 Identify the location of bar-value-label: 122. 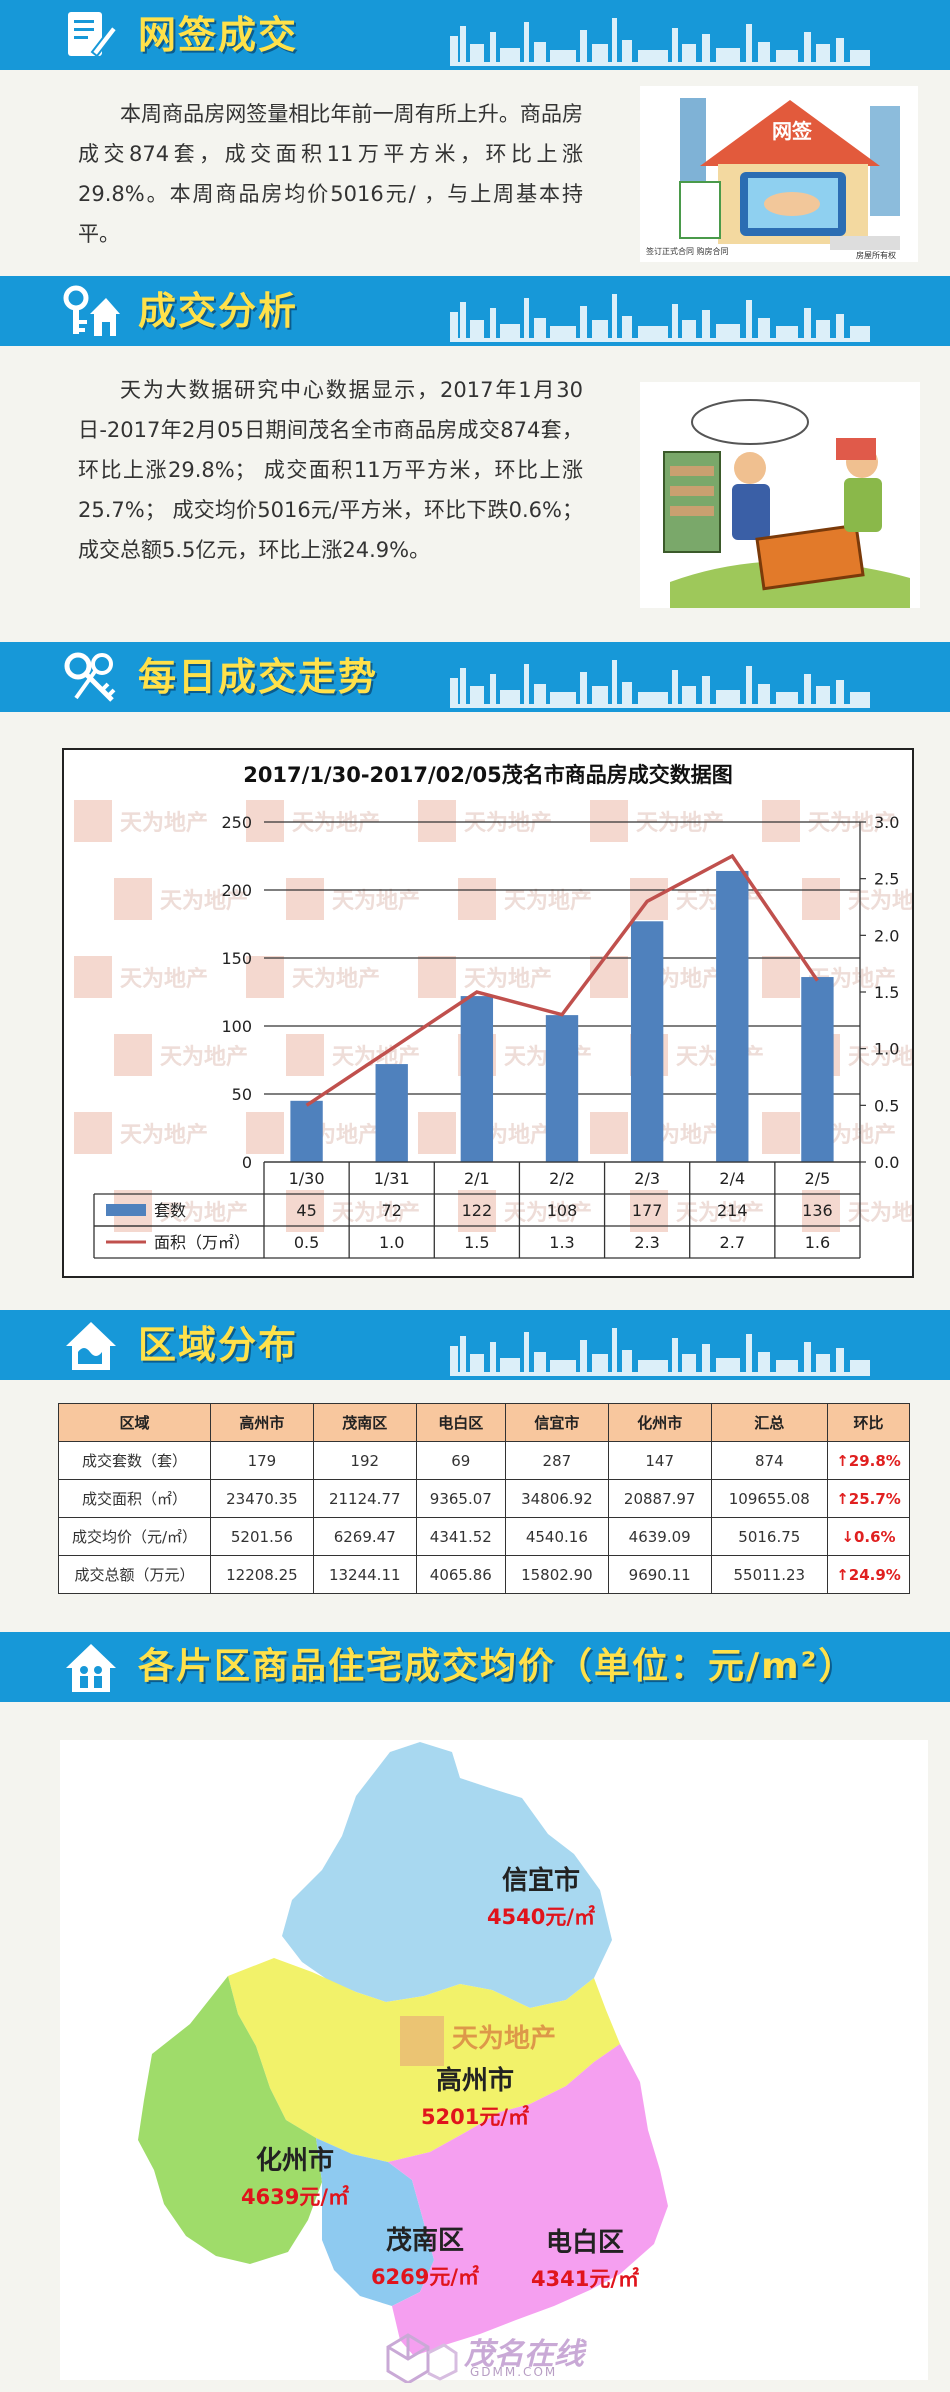
(477, 1210).